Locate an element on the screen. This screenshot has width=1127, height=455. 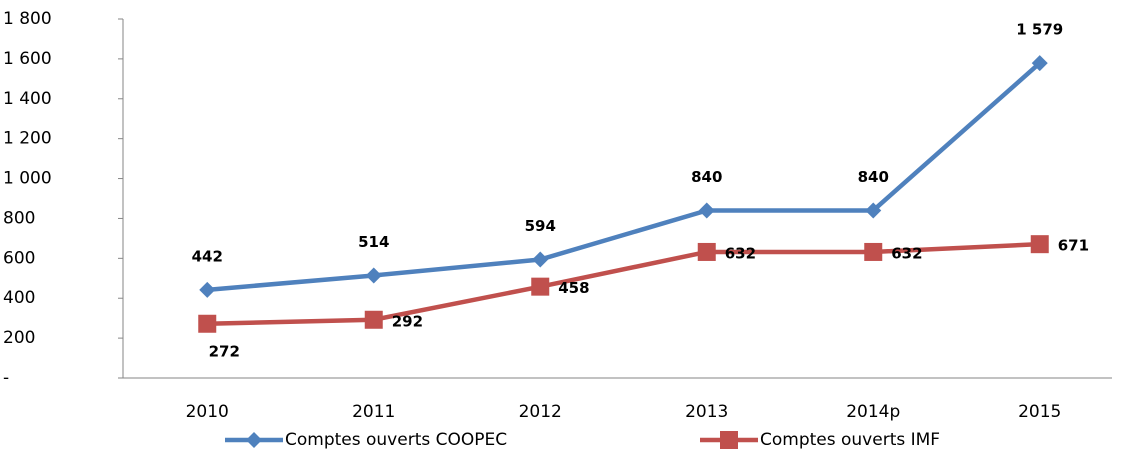
y-tick-label: 1 400 is located at coordinates (27, 99).